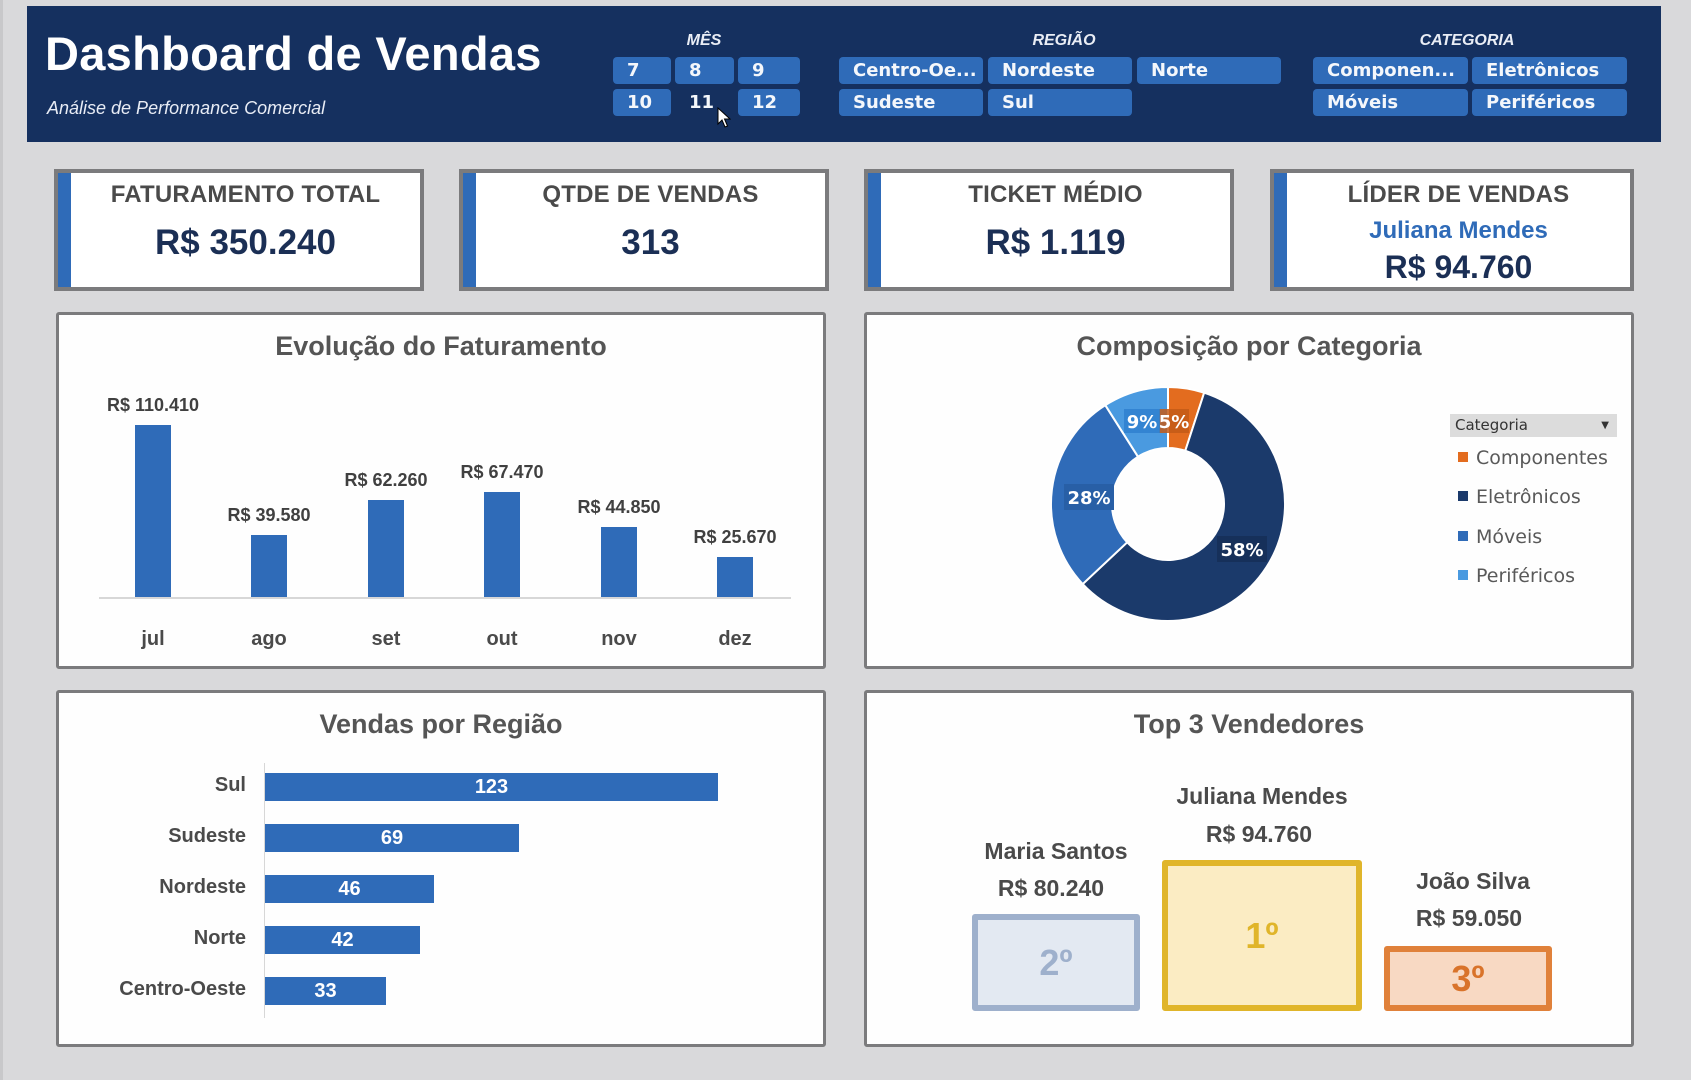  What do you see at coordinates (1468, 978) in the screenshot?
I see `third-place-podium: 3º` at bounding box center [1468, 978].